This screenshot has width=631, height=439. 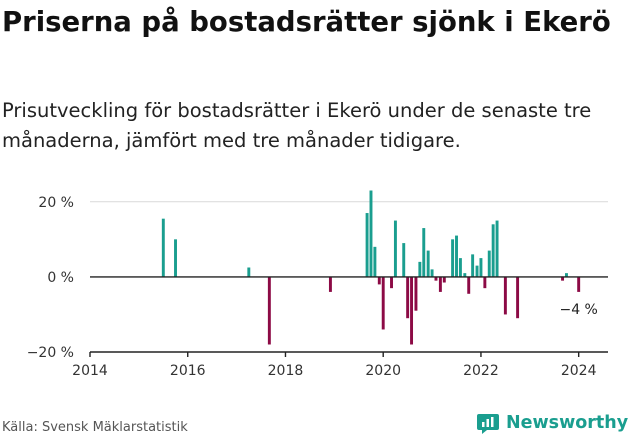 What do you see at coordinates (567, 423) in the screenshot?
I see `brand-name: Newsworthy` at bounding box center [567, 423].